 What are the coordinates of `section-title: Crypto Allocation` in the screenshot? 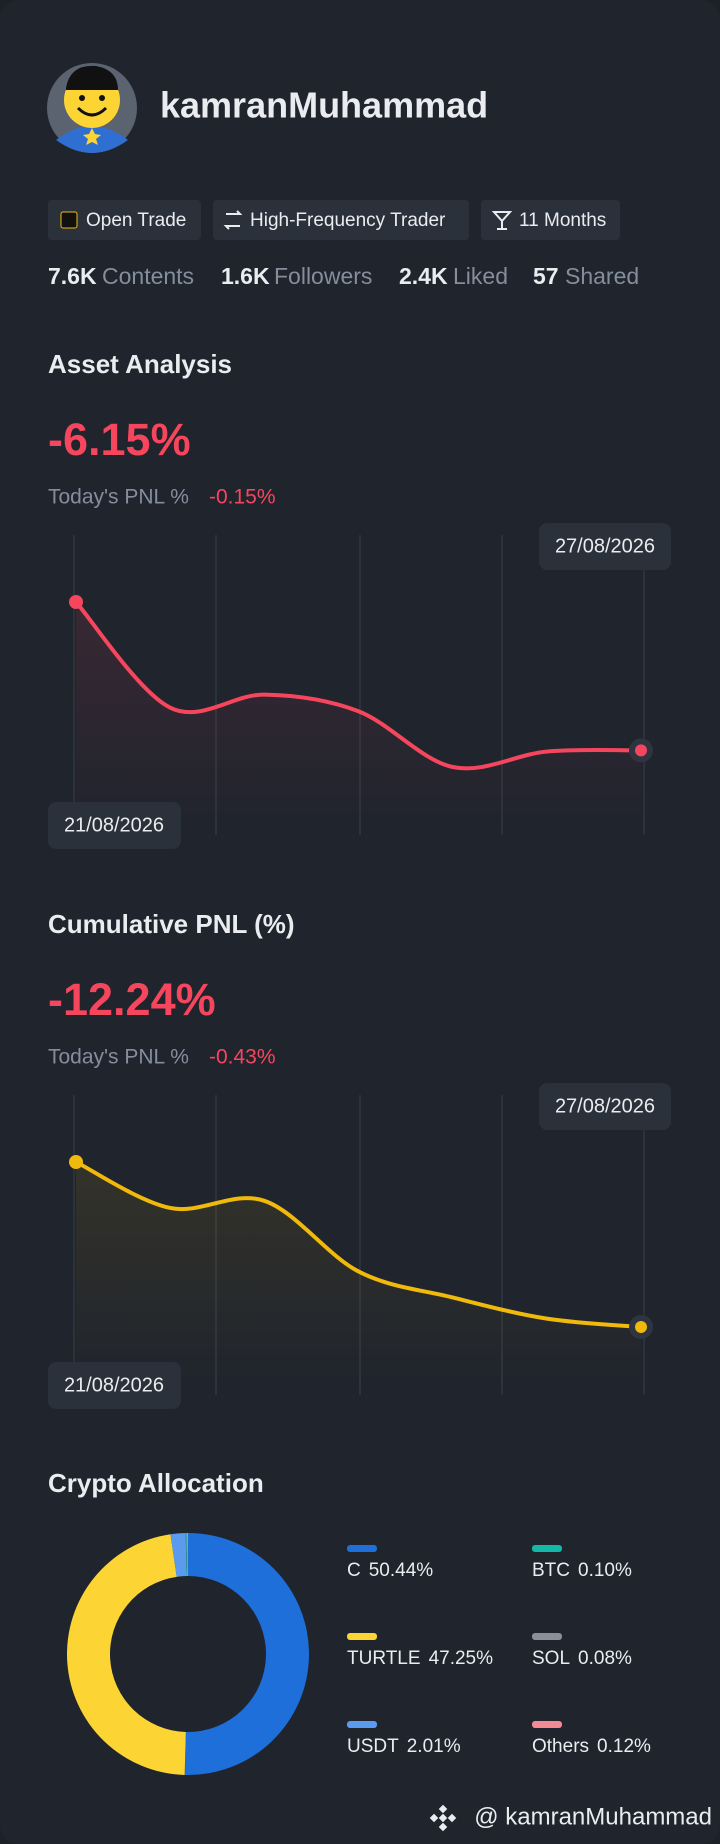 It's located at (156, 1483).